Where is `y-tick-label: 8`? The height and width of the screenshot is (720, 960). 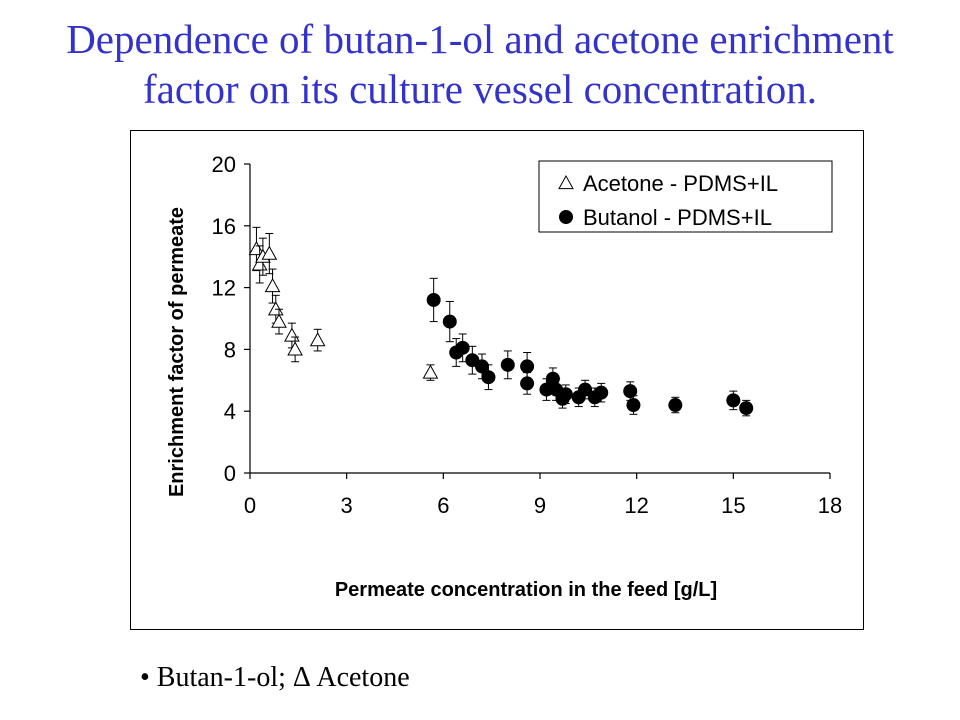
y-tick-label: 8 is located at coordinates (230, 349).